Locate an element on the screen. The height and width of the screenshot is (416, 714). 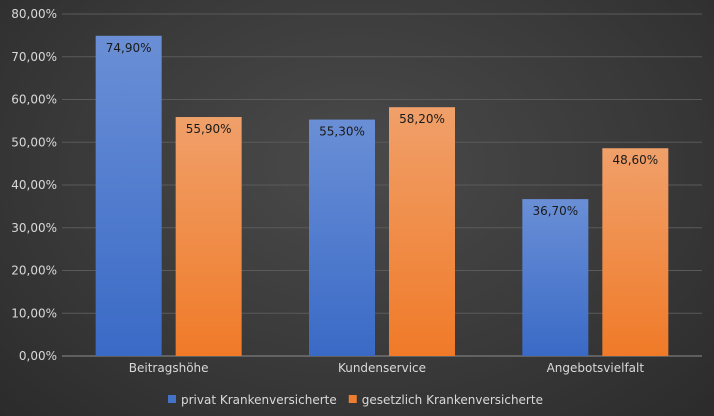
y-tick-label: 60,00% is located at coordinates (34, 100).